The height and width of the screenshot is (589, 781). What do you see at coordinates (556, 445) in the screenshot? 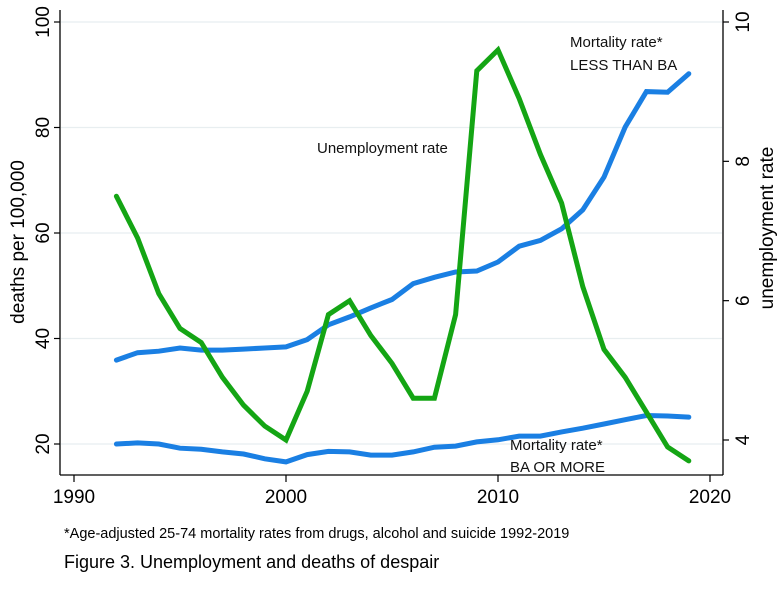
I see `annotation-ba-or-more-line1: Mortality rate*` at bounding box center [556, 445].